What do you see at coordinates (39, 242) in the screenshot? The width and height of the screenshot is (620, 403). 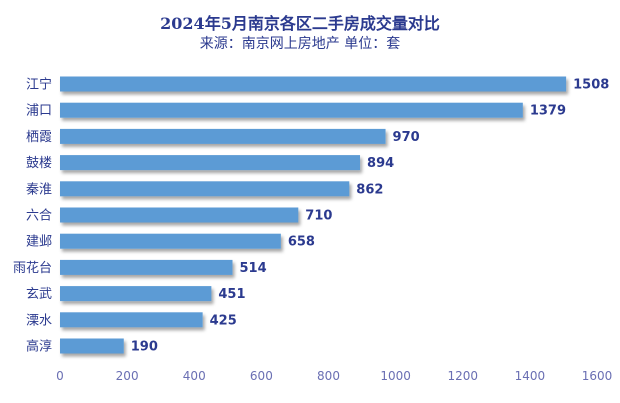 I see `category-label: 建邺` at bounding box center [39, 242].